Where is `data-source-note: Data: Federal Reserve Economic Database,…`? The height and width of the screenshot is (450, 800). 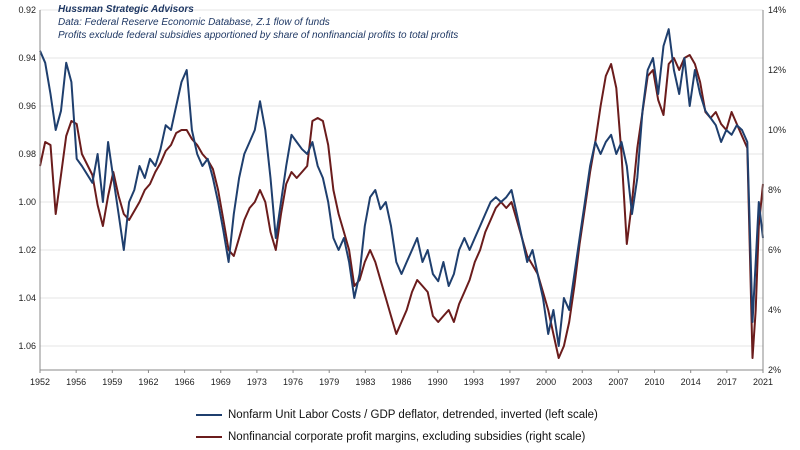
data-source-note: Data: Federal Reserve Economic Database,… is located at coordinates (194, 22).